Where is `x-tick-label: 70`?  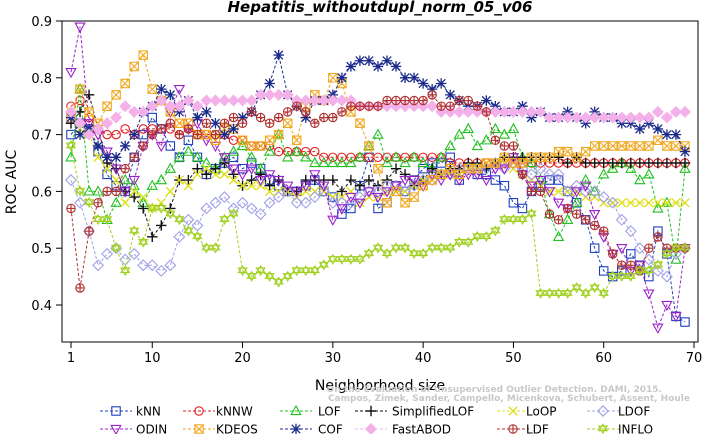 x-tick-label: 70 is located at coordinates (694, 358).